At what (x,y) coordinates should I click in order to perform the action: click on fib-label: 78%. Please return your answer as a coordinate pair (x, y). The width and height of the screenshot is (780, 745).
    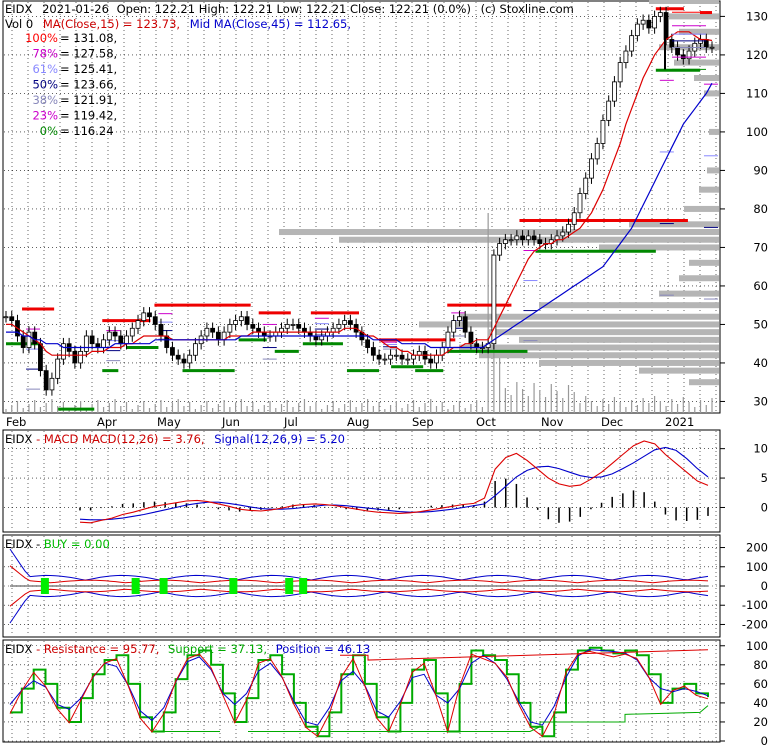
    Looking at the image, I should click on (45, 54).